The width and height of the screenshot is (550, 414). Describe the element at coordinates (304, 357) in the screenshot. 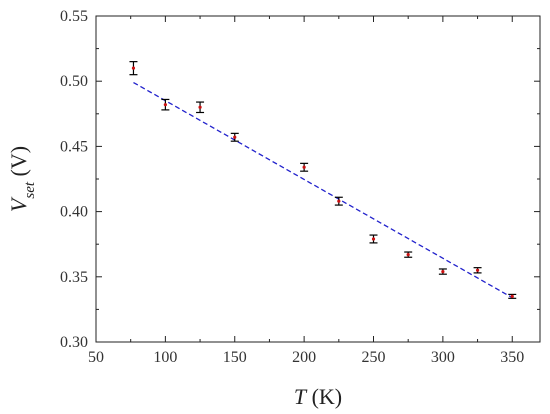

I see `x-tick-label: 200` at that location.